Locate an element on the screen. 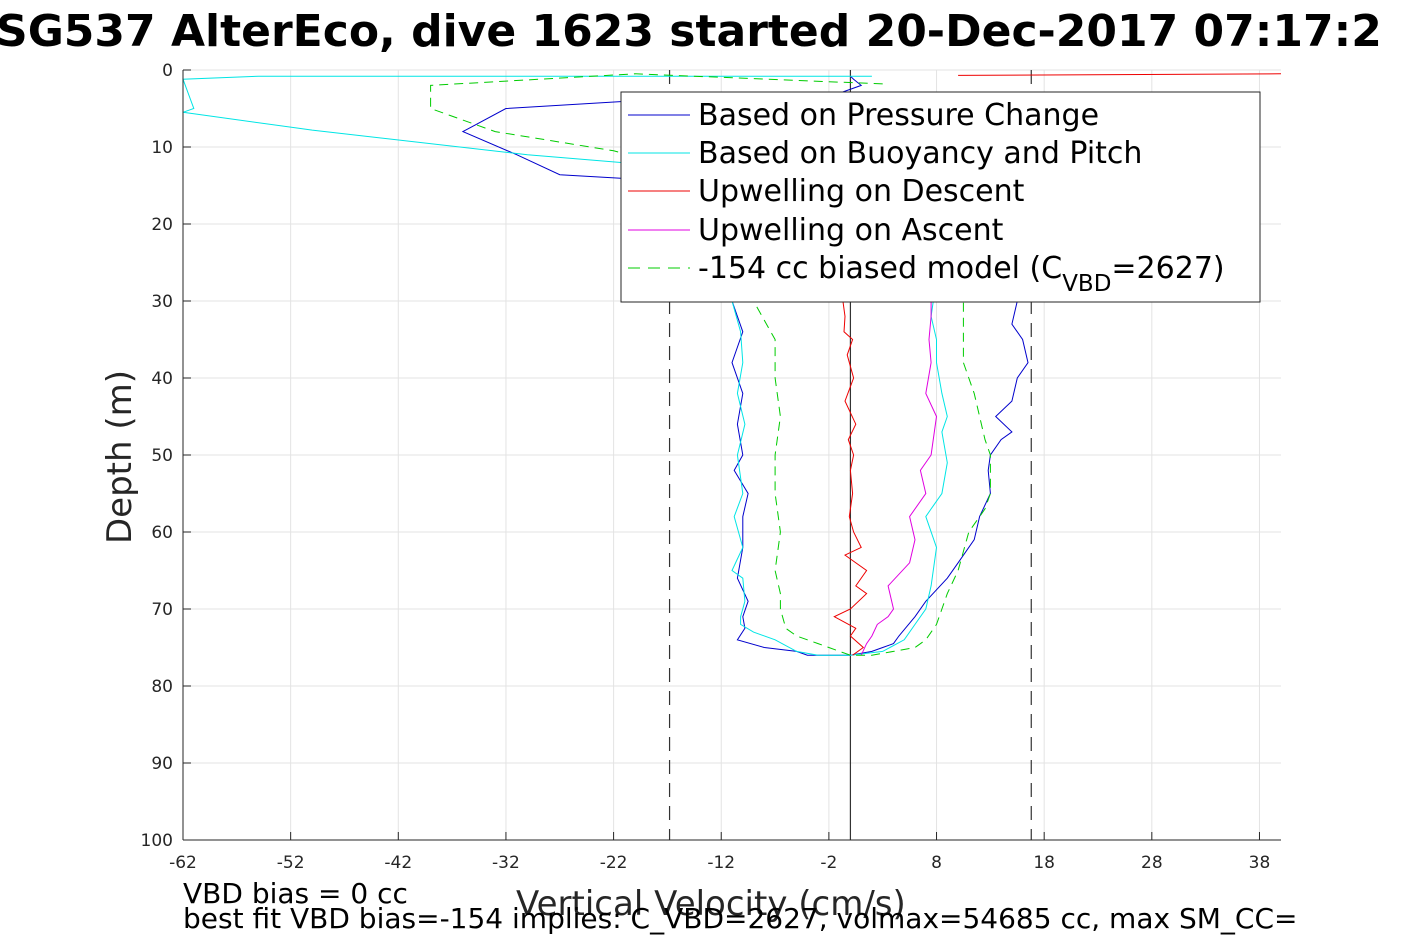 The height and width of the screenshot is (945, 1417). y-tick-label: 20 is located at coordinates (162, 225).